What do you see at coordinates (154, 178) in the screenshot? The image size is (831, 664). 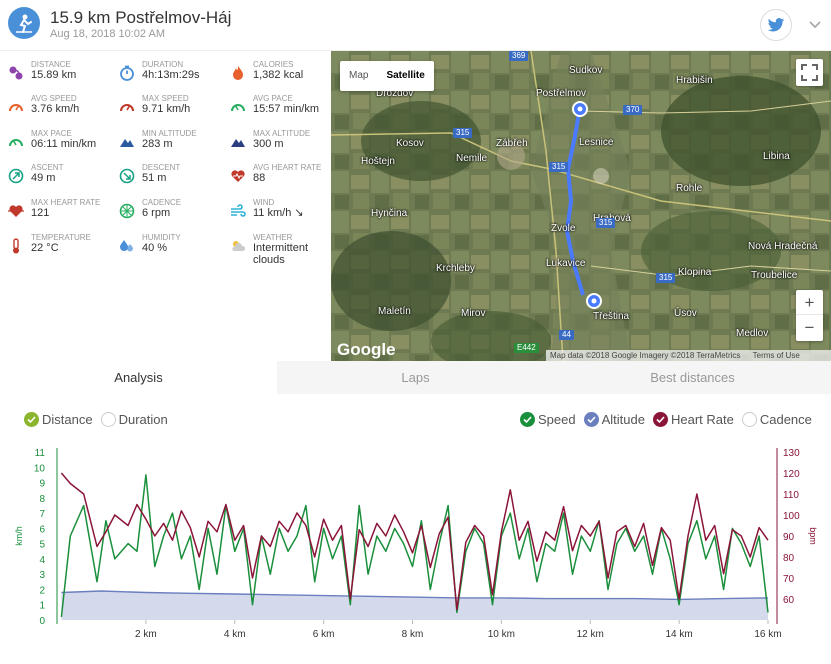 I see `stat-value: 51 m` at bounding box center [154, 178].